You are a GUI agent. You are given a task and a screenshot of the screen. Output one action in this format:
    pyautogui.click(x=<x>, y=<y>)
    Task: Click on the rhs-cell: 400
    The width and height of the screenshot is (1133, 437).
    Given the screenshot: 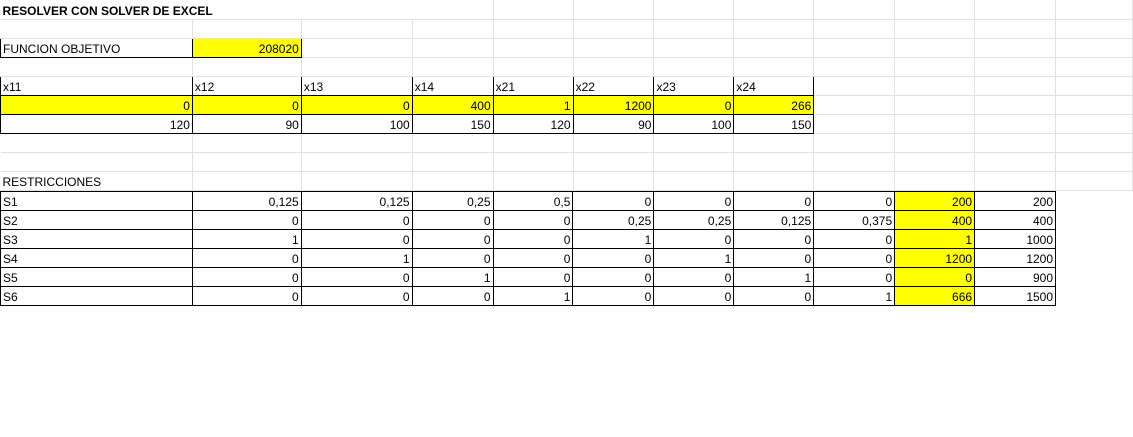 What is the action you would take?
    pyautogui.click(x=1015, y=219)
    